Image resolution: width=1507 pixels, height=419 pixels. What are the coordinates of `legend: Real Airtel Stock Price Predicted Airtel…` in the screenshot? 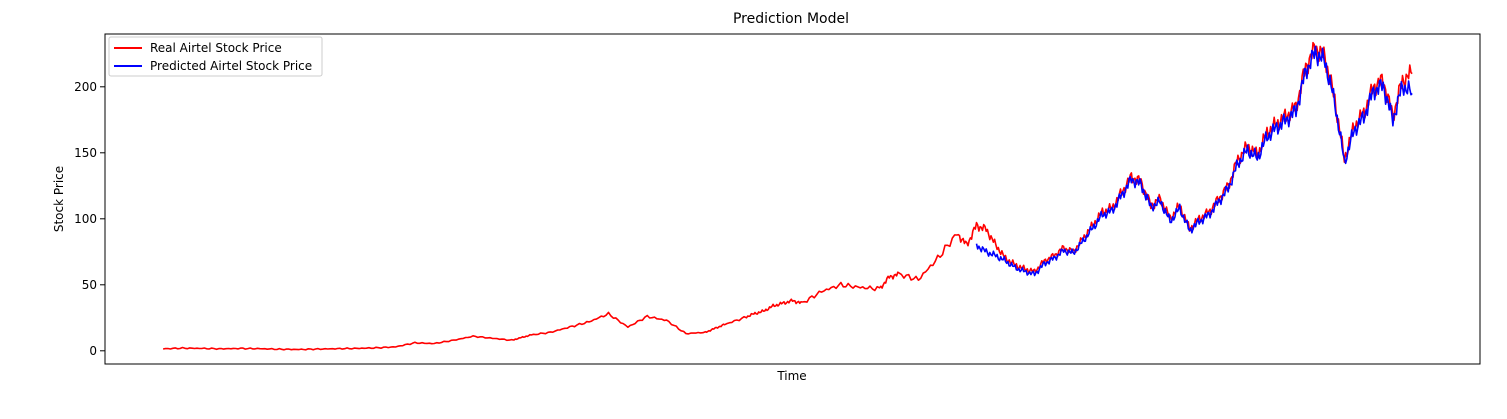 It's located at (215, 56).